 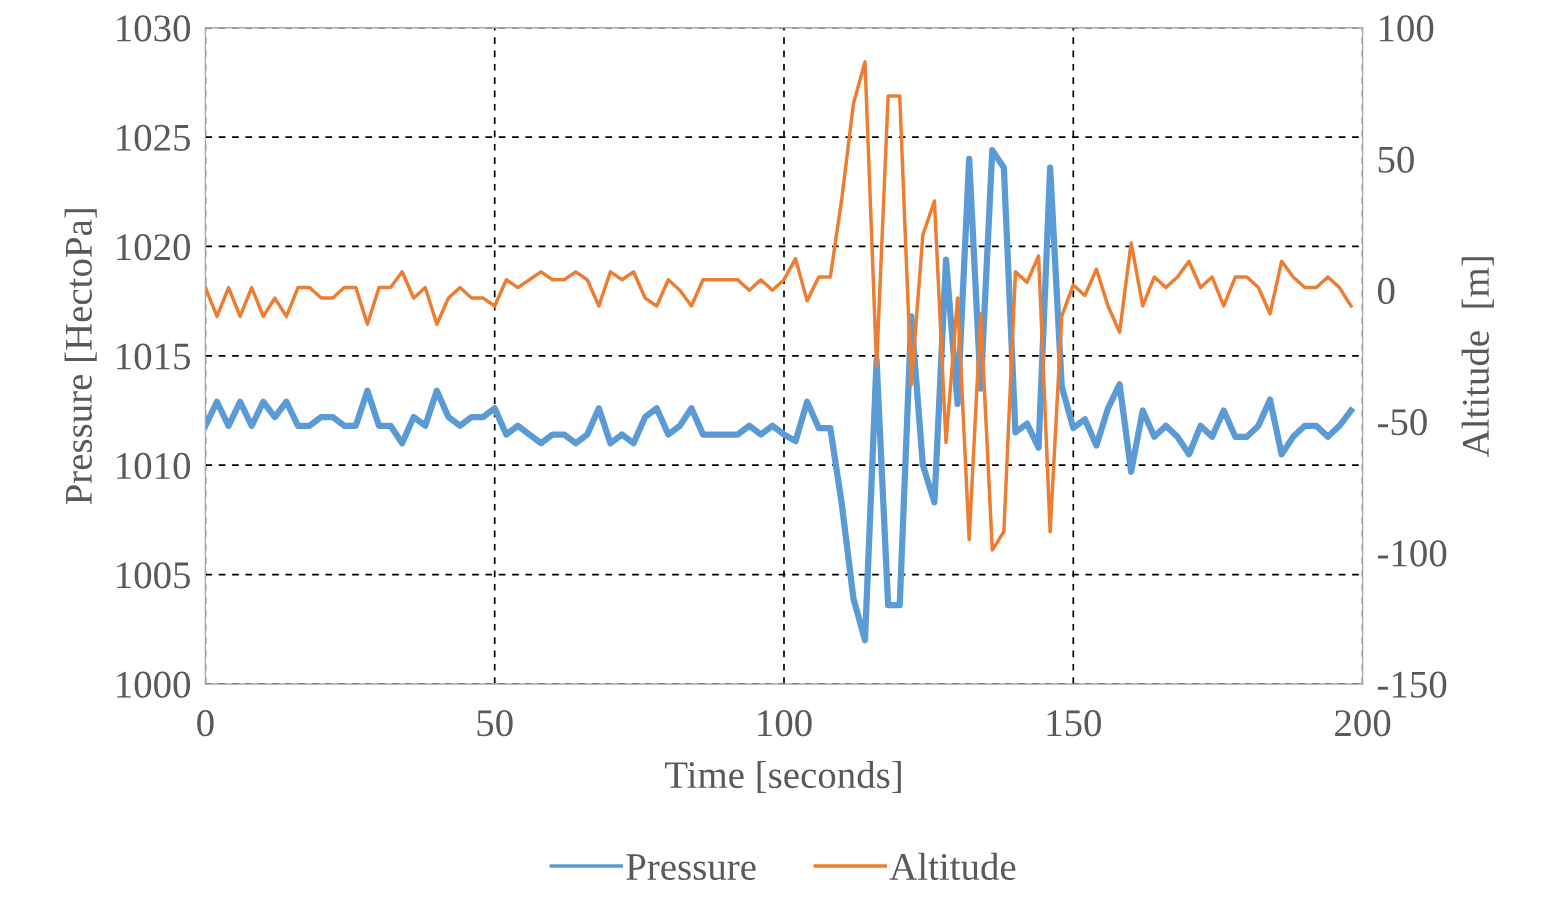 I want to click on y2-tick-label: 0, so click(x=1386, y=291).